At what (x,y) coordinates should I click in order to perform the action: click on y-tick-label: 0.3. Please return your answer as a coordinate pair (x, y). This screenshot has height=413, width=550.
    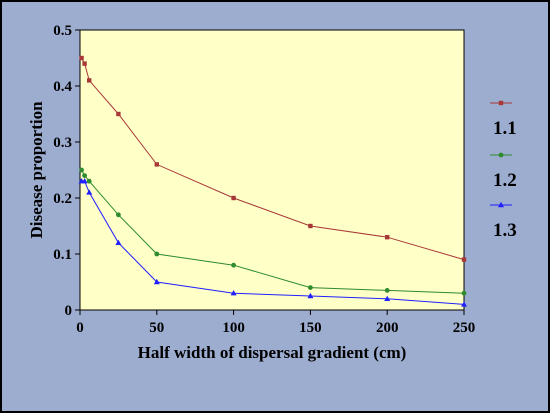
    Looking at the image, I should click on (62, 143).